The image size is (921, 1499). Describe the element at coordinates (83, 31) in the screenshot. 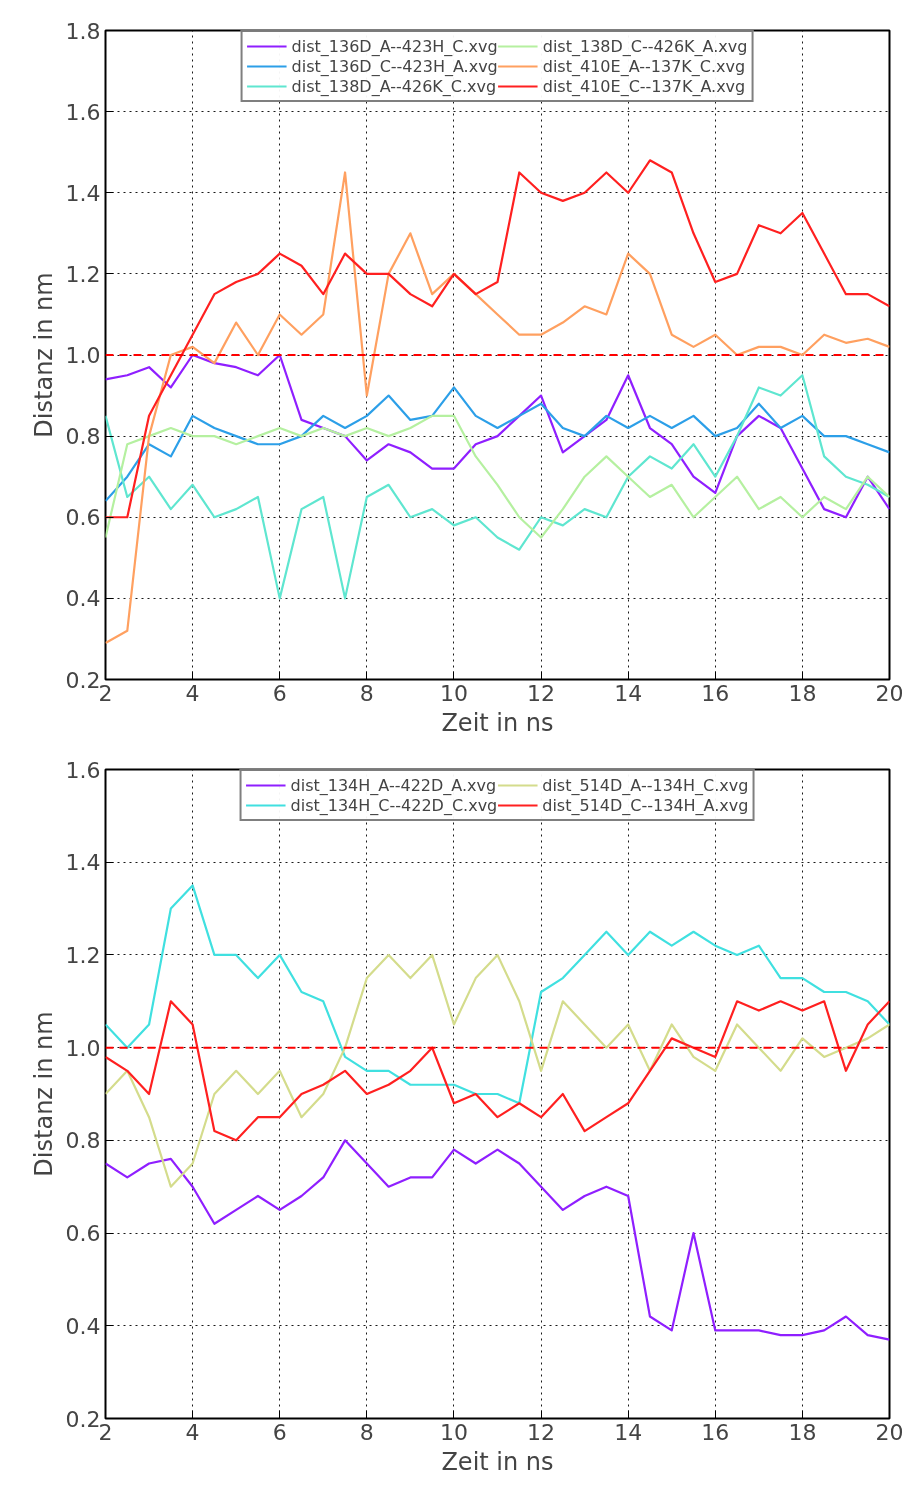

I see `y-tick-label: 1.8` at that location.